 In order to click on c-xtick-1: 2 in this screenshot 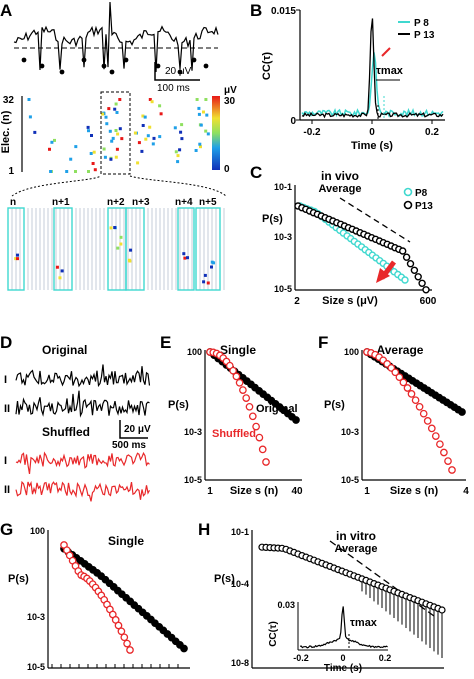, I will do `click(297, 301)`.